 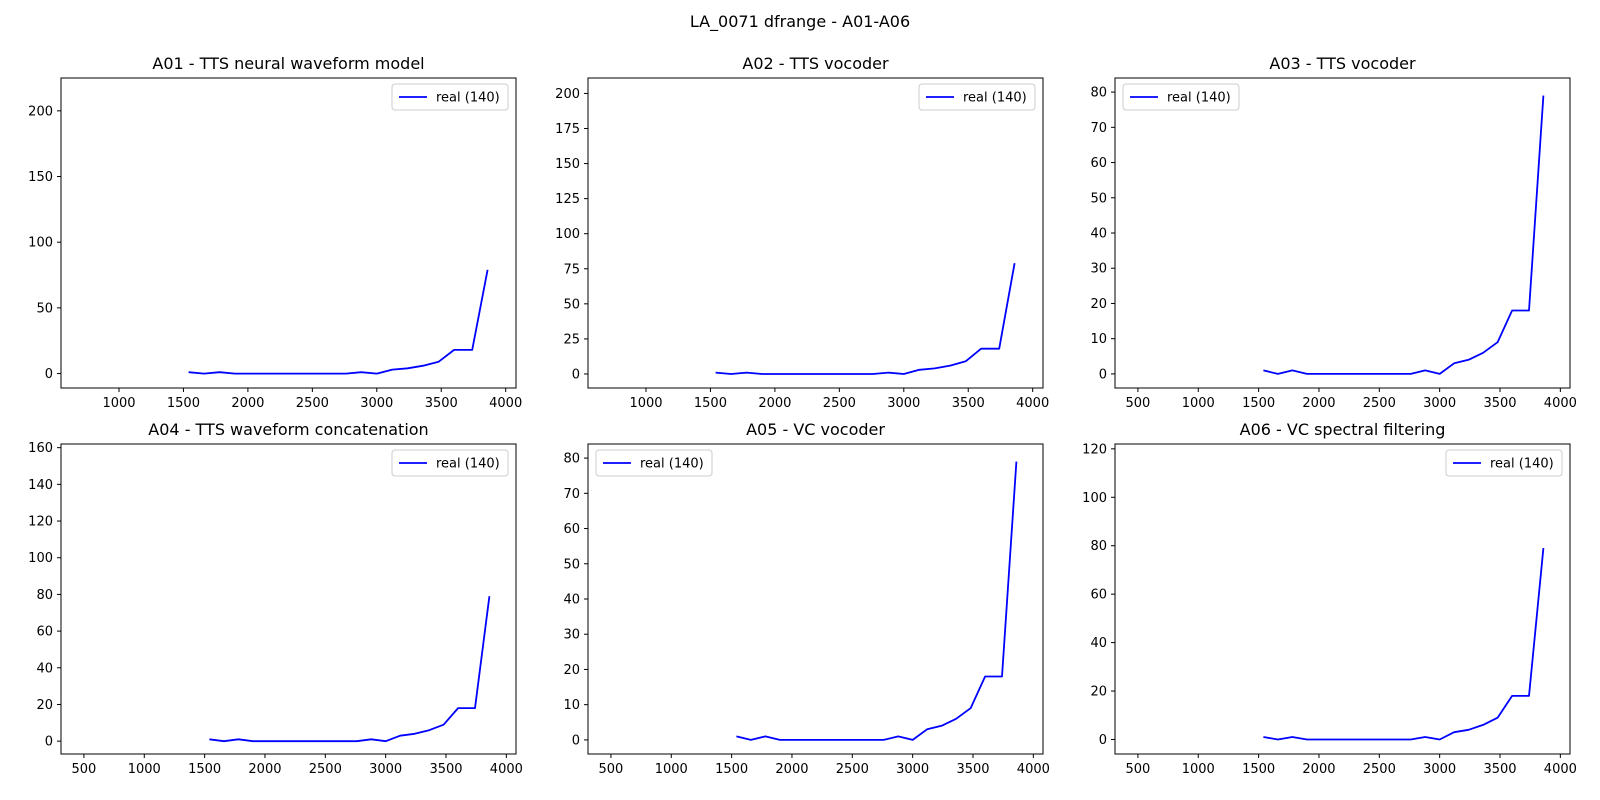 What do you see at coordinates (40, 485) in the screenshot?
I see `y-tick-label: 140` at bounding box center [40, 485].